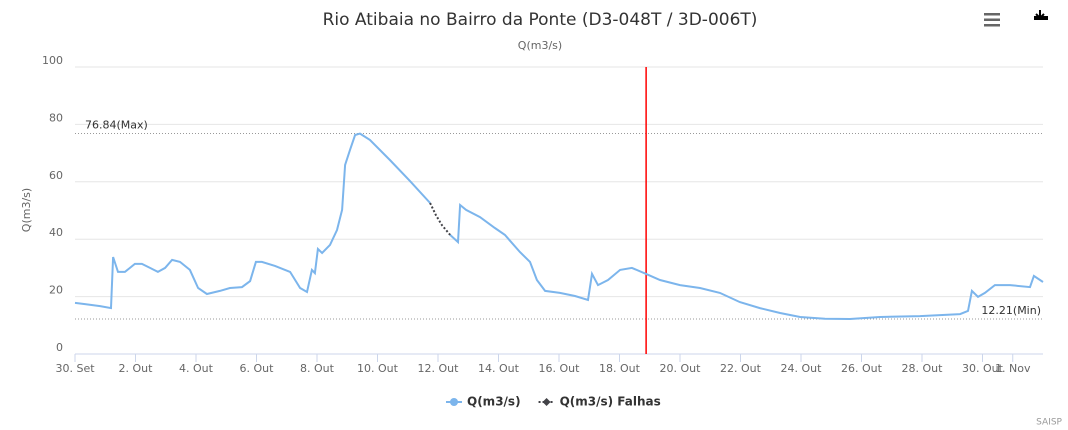 The image size is (1068, 430). Describe the element at coordinates (494, 402) in the screenshot. I see `legend-label: Q(m3/s)` at that location.